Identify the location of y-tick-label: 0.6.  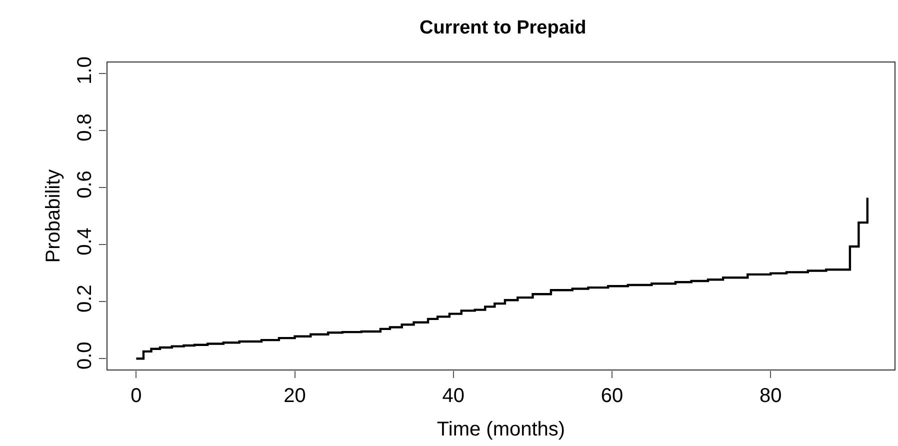
(85, 184).